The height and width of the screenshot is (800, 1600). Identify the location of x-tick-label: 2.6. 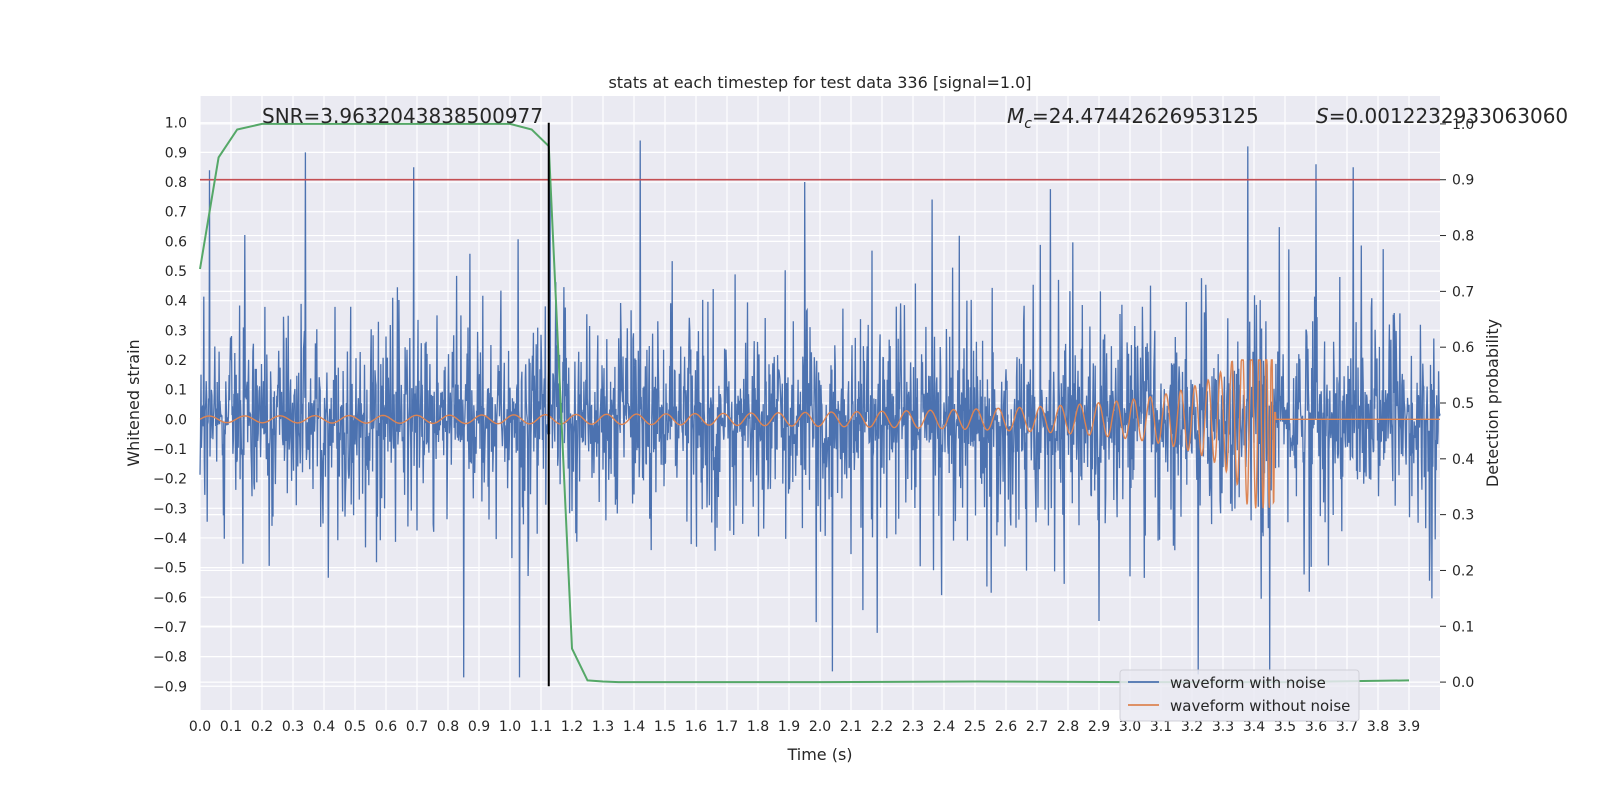
(1006, 727).